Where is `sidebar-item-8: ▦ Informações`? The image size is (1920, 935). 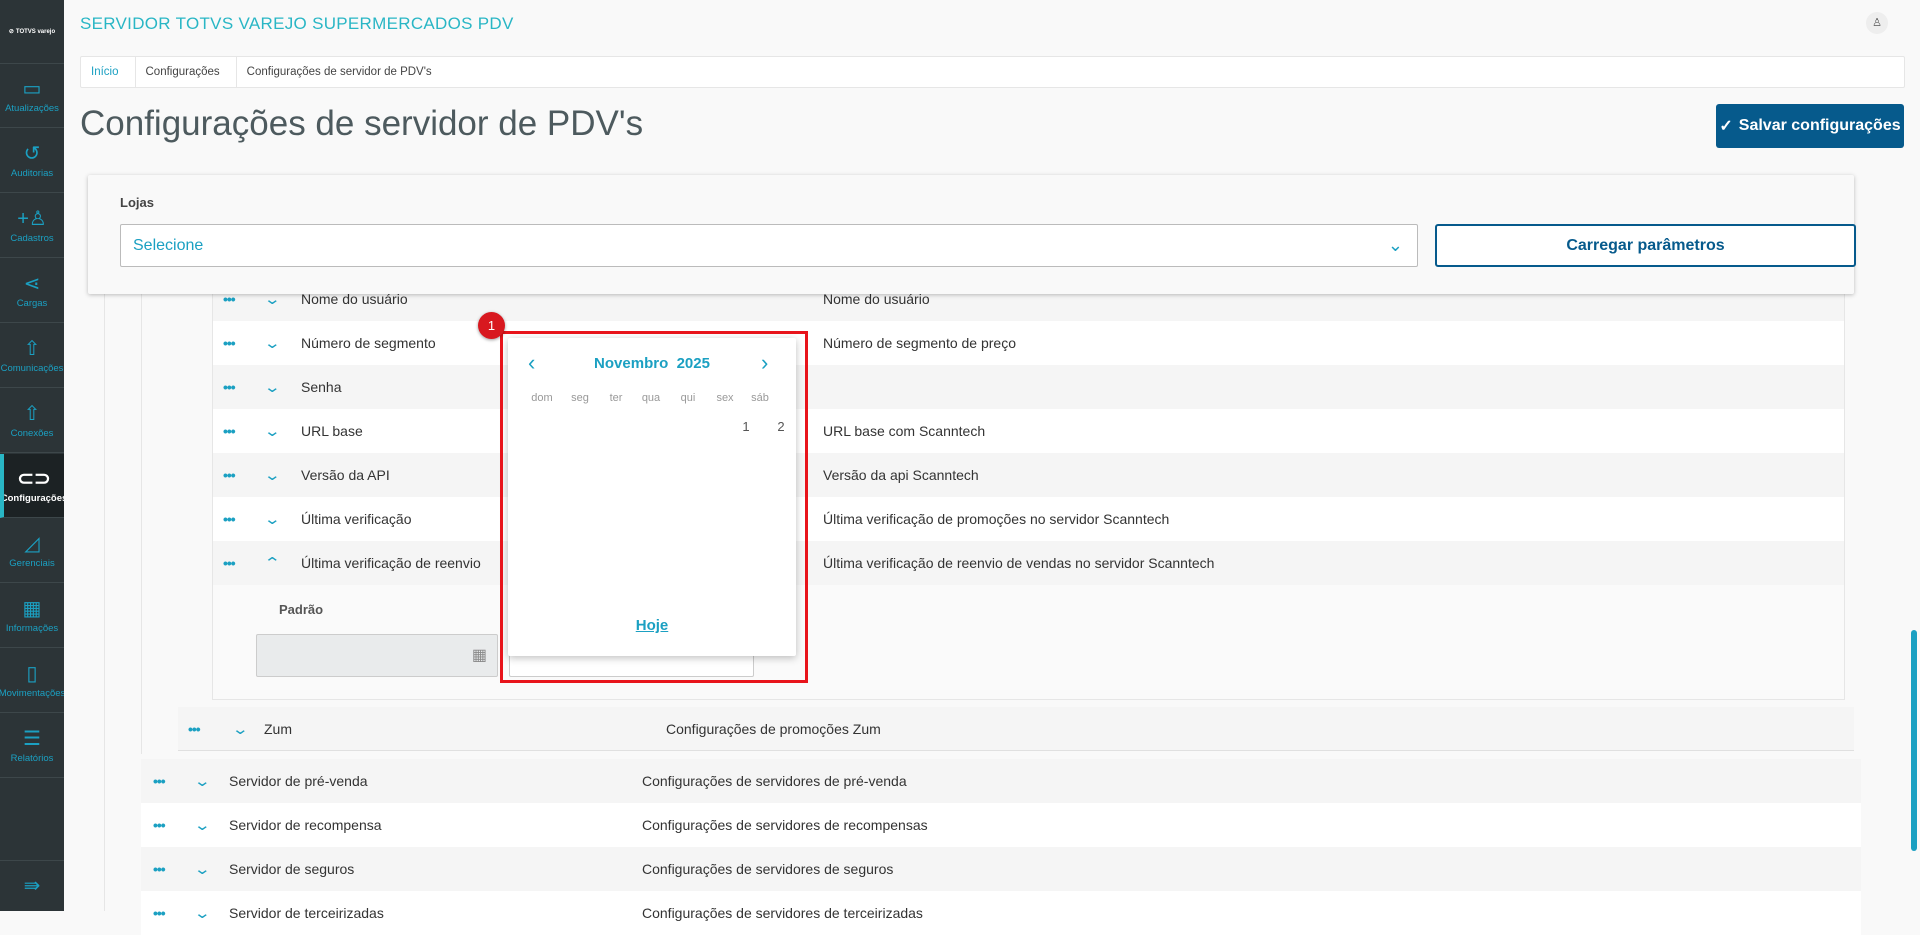 sidebar-item-8: ▦ Informações is located at coordinates (32, 616).